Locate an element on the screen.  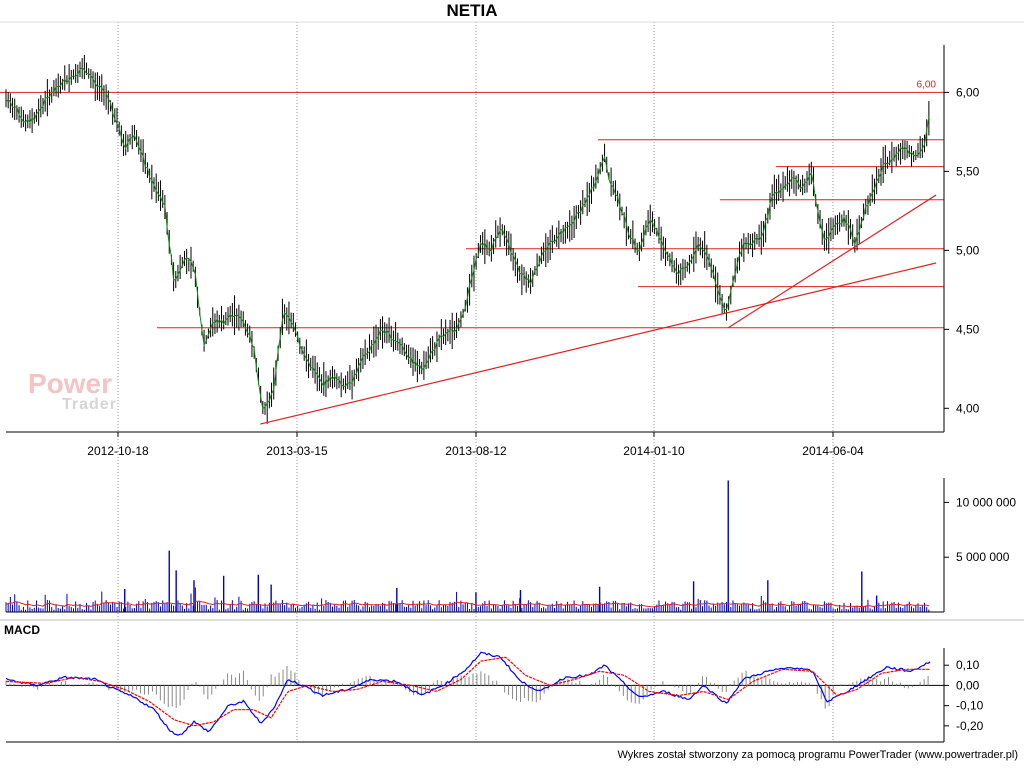
macd-y-tick-label: 0,00 is located at coordinates (968, 685).